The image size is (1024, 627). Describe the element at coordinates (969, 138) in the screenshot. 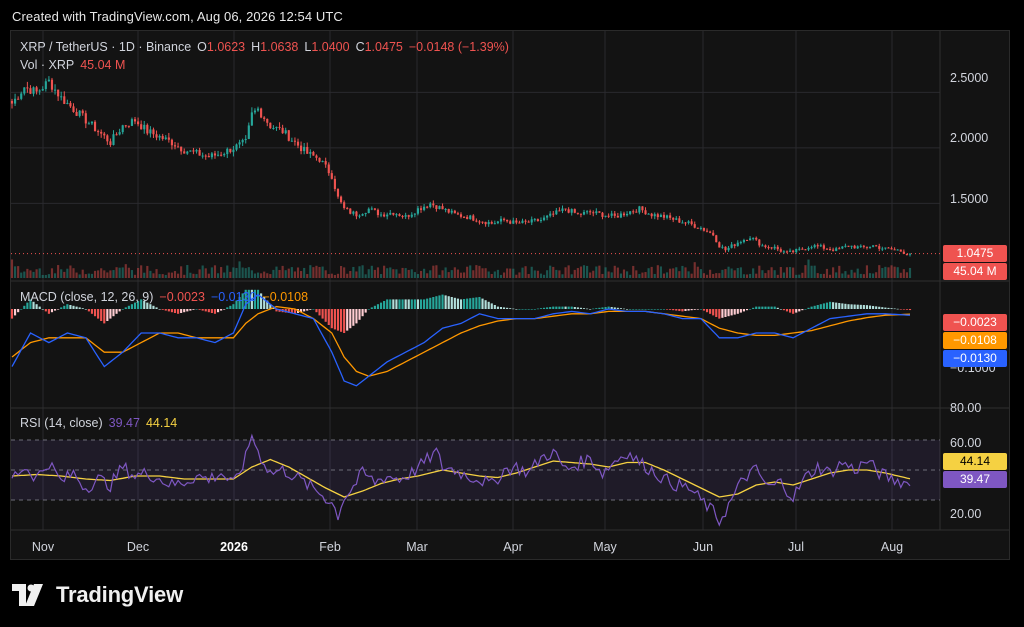

I see `price-tick-2-0: 2.0000` at that location.